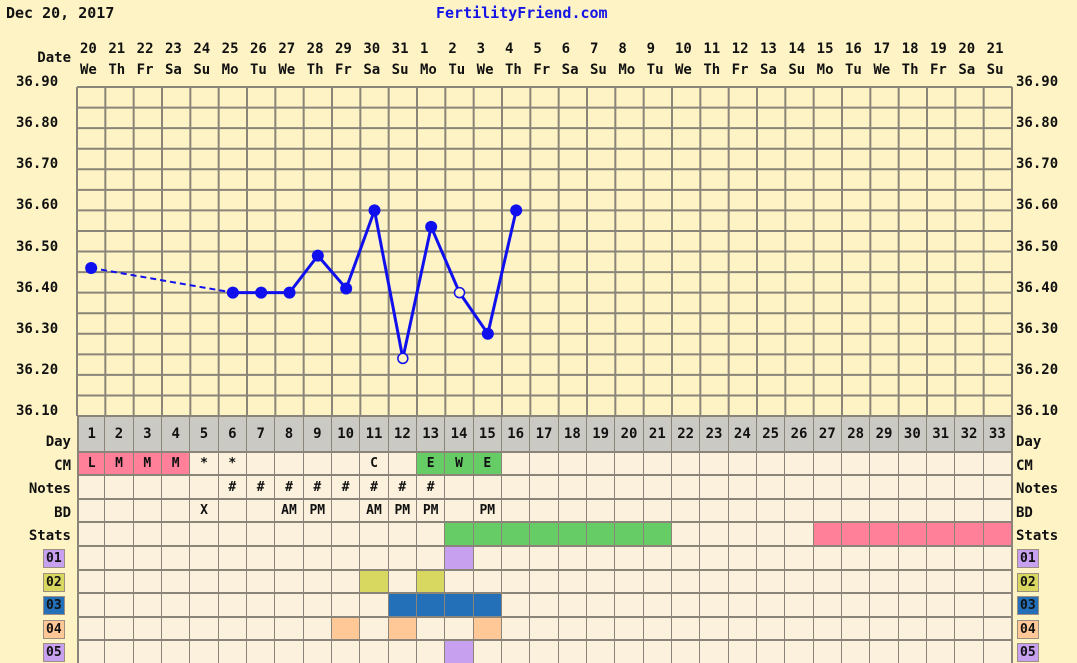  Describe the element at coordinates (375, 464) in the screenshot. I see `cm-cell: C` at that location.